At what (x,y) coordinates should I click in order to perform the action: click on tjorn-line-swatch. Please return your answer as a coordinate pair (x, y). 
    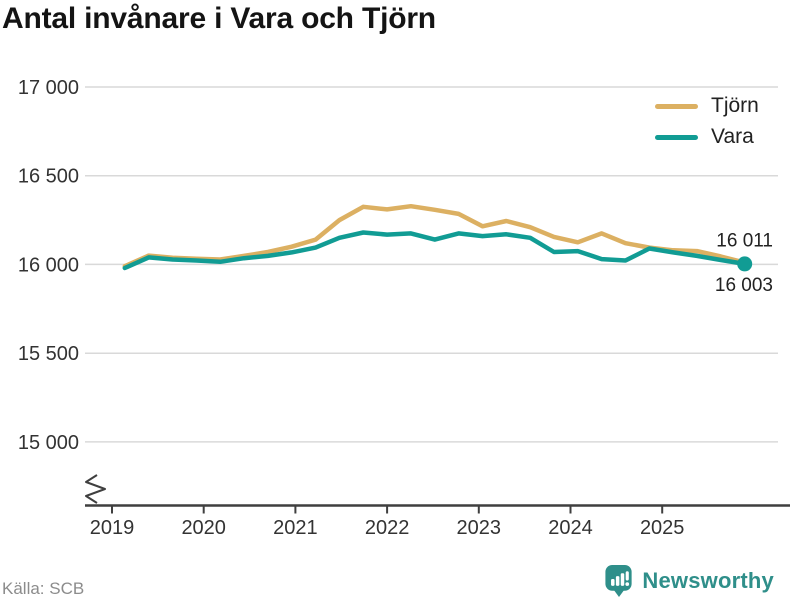
    Looking at the image, I should click on (676, 106).